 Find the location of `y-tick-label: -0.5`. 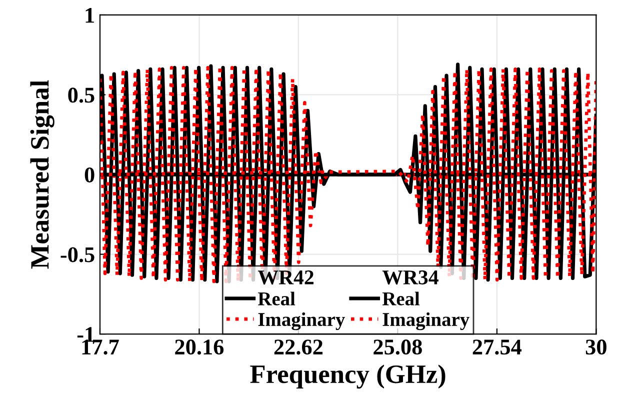

y-tick-label: -0.5 is located at coordinates (77, 254).